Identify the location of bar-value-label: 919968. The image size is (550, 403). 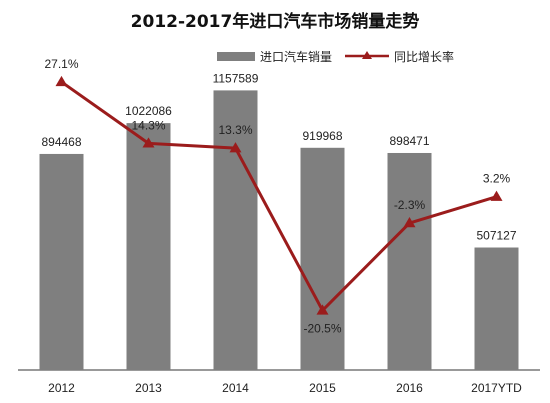
(322, 136).